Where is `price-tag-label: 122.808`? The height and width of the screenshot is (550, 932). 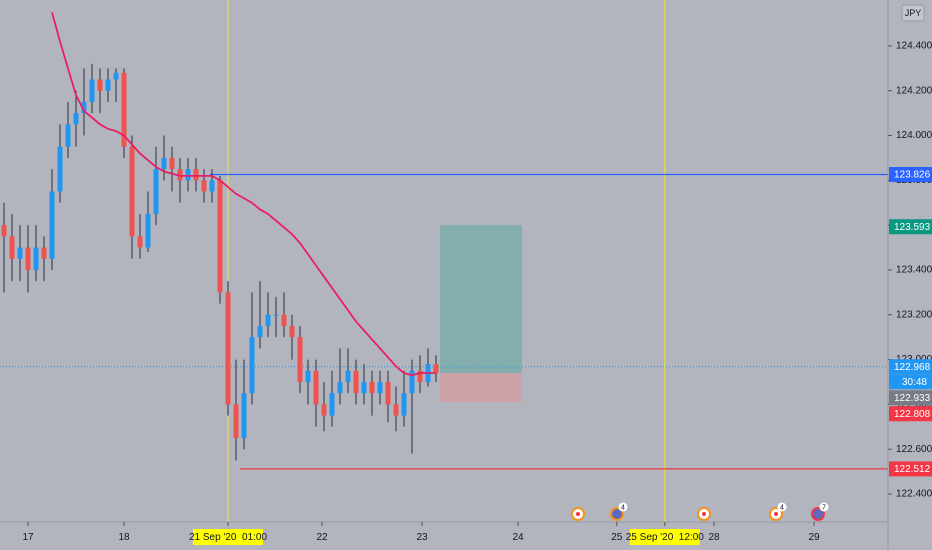
price-tag-label: 122.808 is located at coordinates (912, 414).